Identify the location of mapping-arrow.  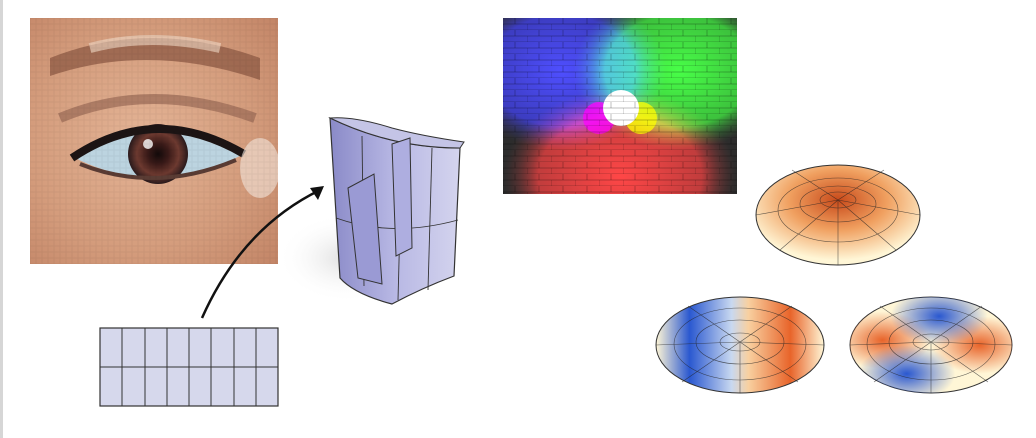
(262, 252).